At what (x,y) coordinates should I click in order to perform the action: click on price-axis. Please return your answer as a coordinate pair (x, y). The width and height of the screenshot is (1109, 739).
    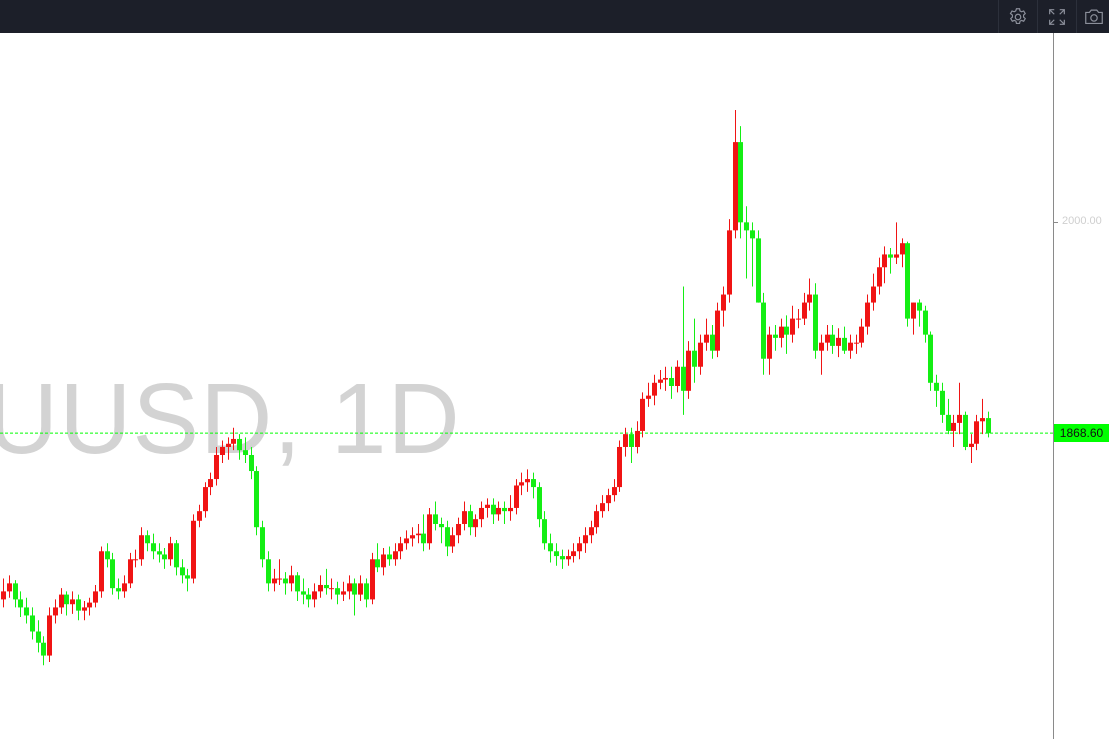
    Looking at the image, I should click on (1053, 386).